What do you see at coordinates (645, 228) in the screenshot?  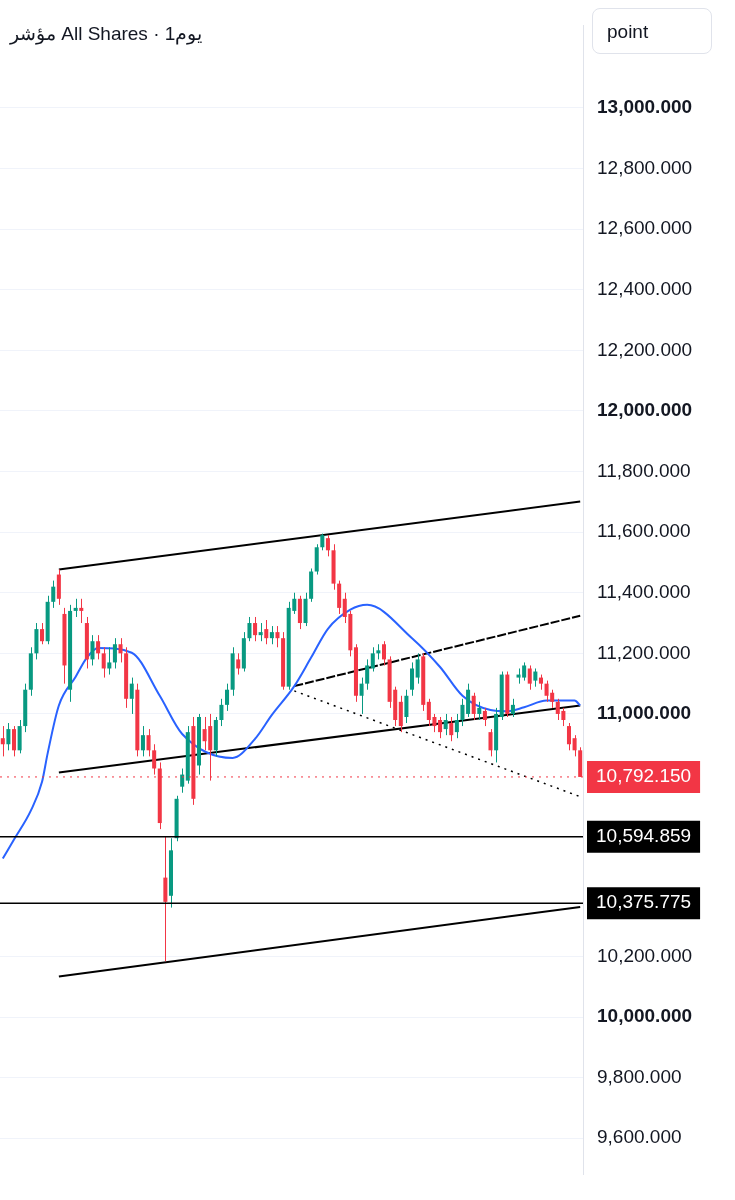 I see `y-tick-label: 12,600.000` at bounding box center [645, 228].